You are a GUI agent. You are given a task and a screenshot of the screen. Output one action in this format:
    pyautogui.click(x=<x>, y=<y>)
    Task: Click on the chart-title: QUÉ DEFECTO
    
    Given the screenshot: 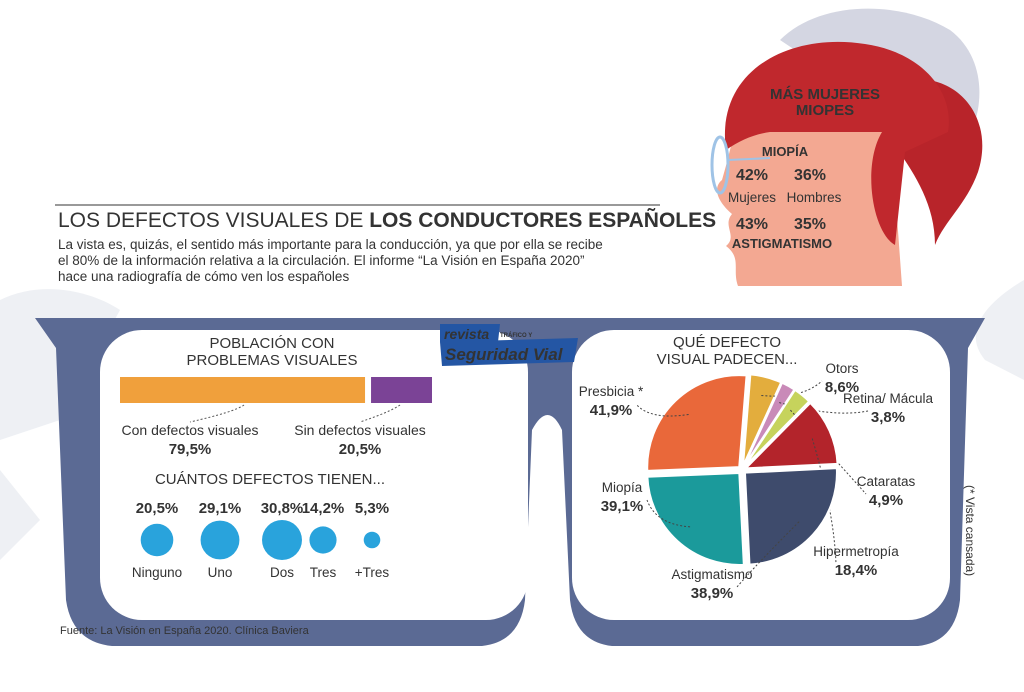 What is the action you would take?
    pyautogui.click(x=727, y=342)
    